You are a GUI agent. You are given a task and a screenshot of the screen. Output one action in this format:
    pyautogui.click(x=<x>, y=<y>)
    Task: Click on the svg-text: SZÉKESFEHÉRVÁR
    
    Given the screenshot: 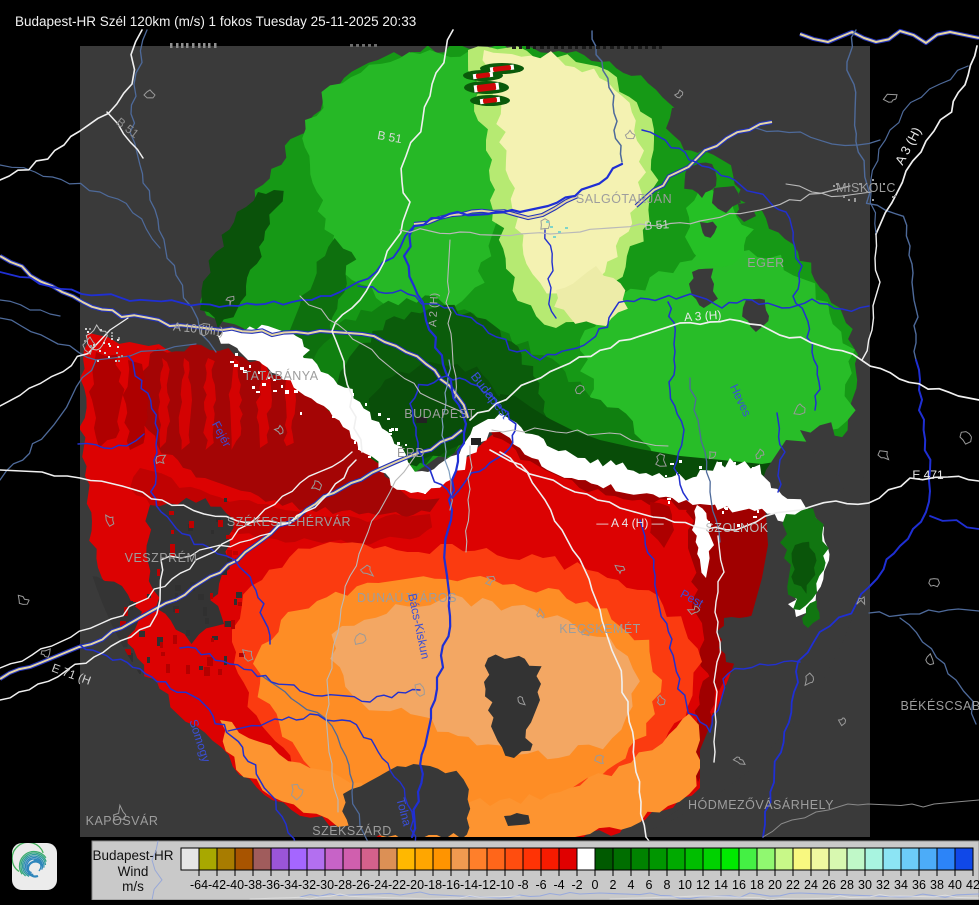 What is the action you would take?
    pyautogui.click(x=289, y=521)
    